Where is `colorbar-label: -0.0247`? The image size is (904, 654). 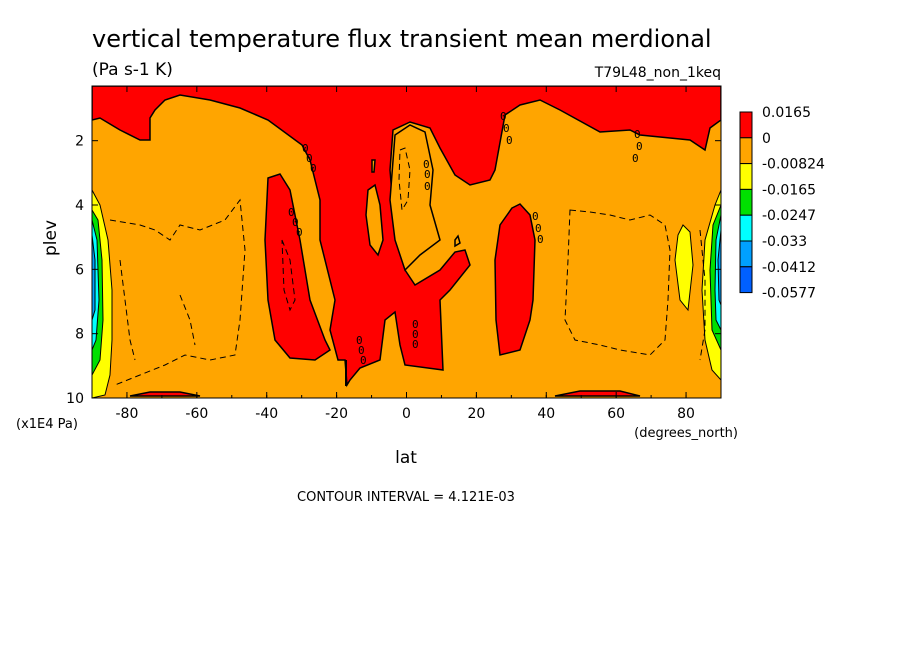 colorbar-label: -0.0247 is located at coordinates (789, 216).